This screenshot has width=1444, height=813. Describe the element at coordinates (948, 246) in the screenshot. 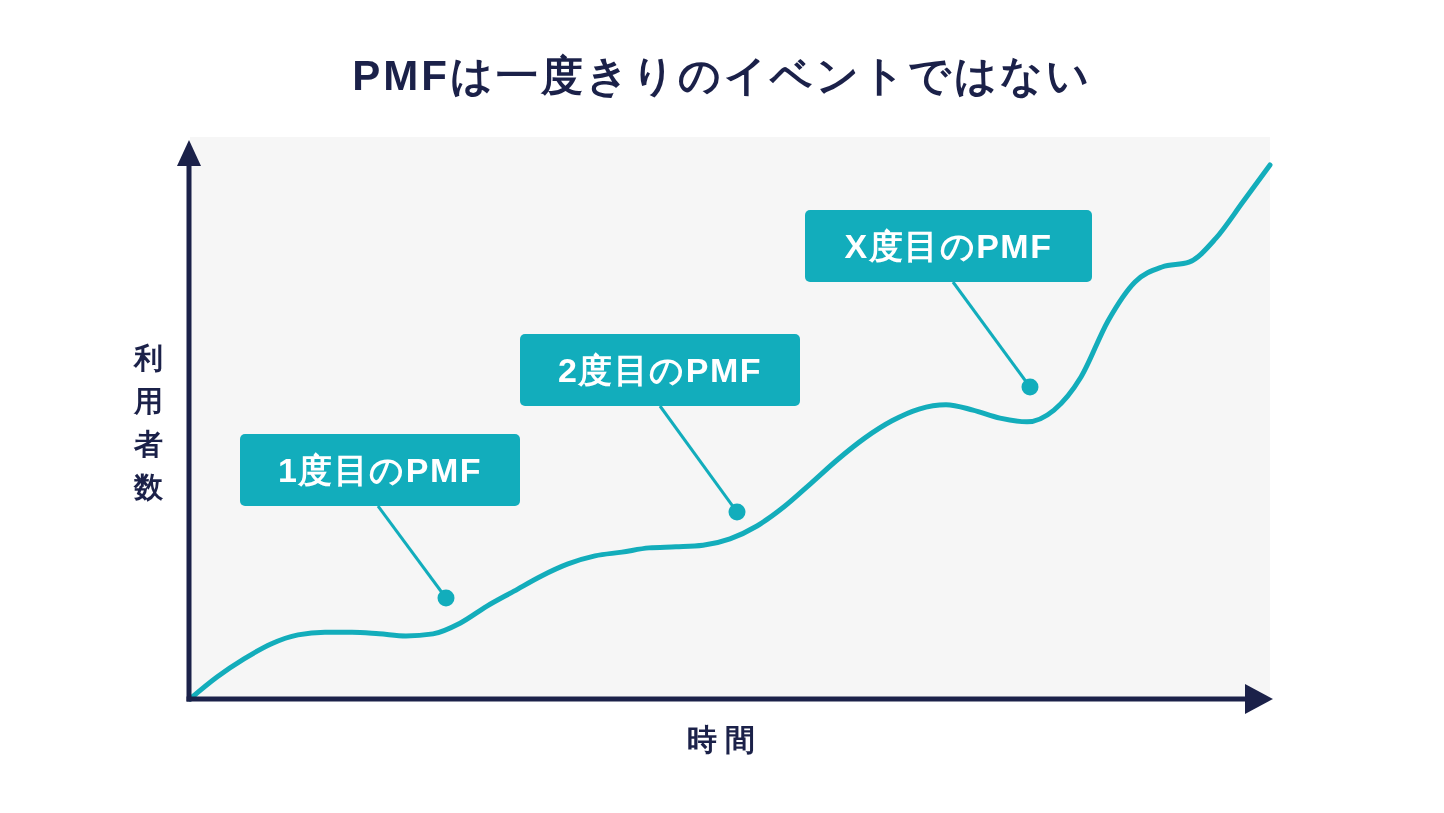

I see `annotation: X度目のPMF` at that location.